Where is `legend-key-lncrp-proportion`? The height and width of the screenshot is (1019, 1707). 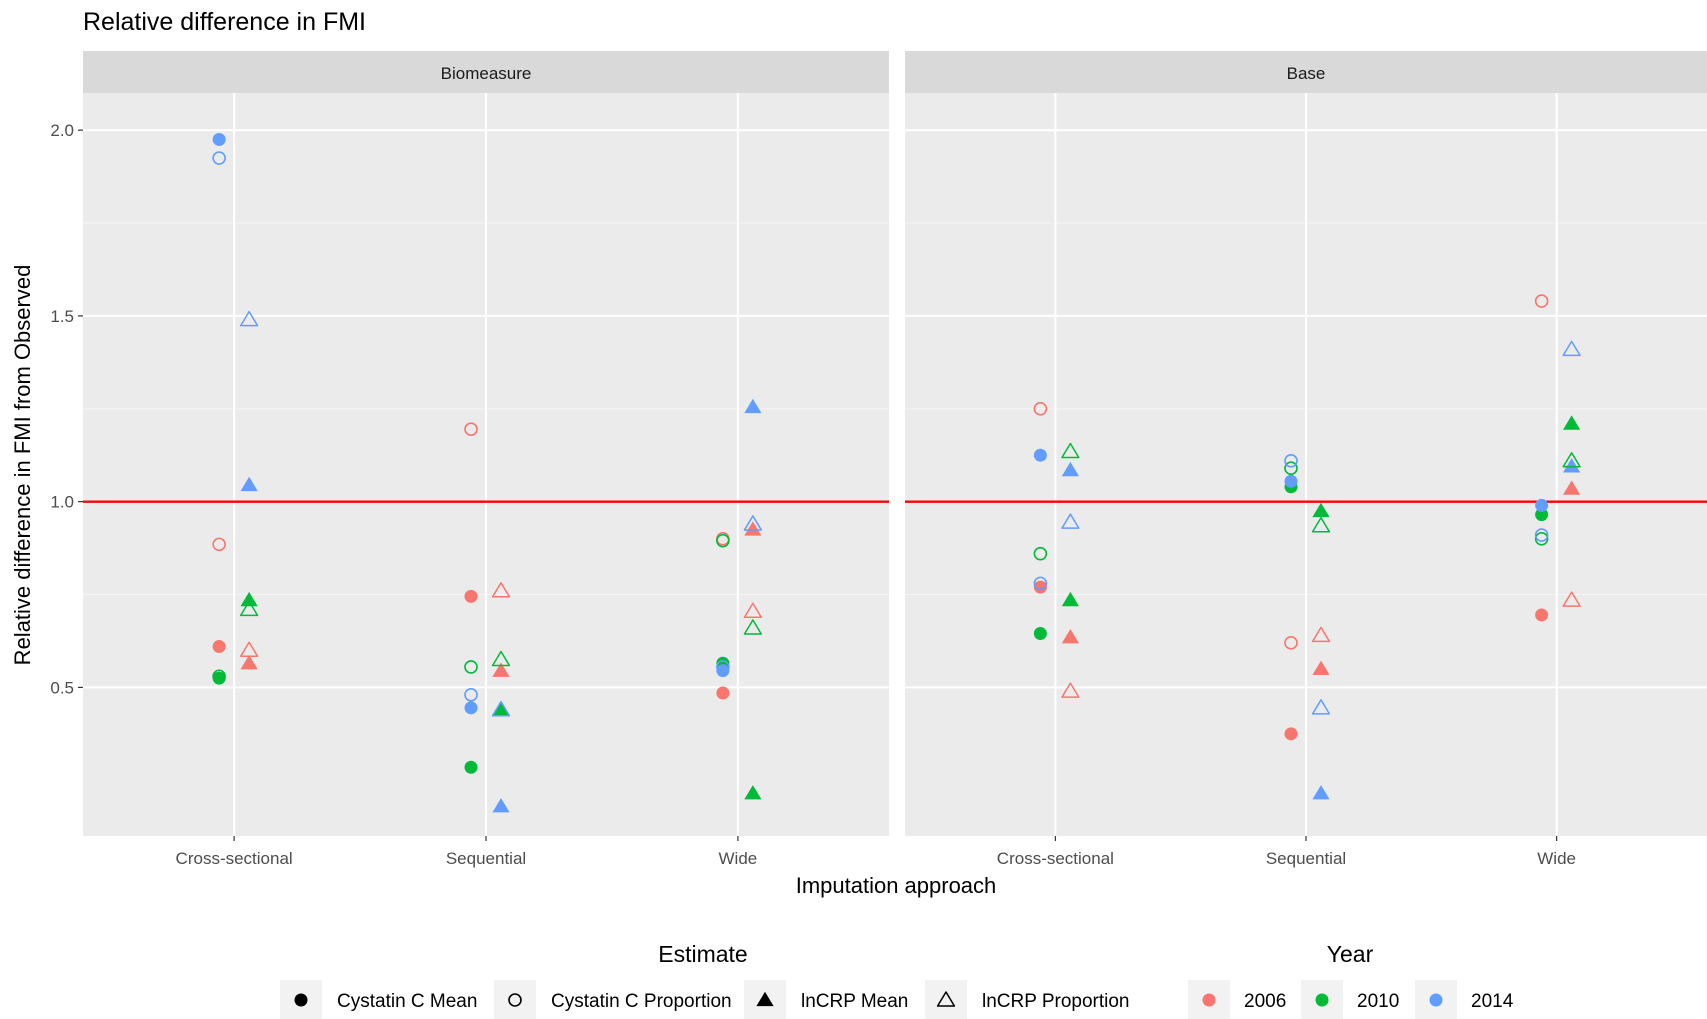
legend-key-lncrp-proportion is located at coordinates (946, 999).